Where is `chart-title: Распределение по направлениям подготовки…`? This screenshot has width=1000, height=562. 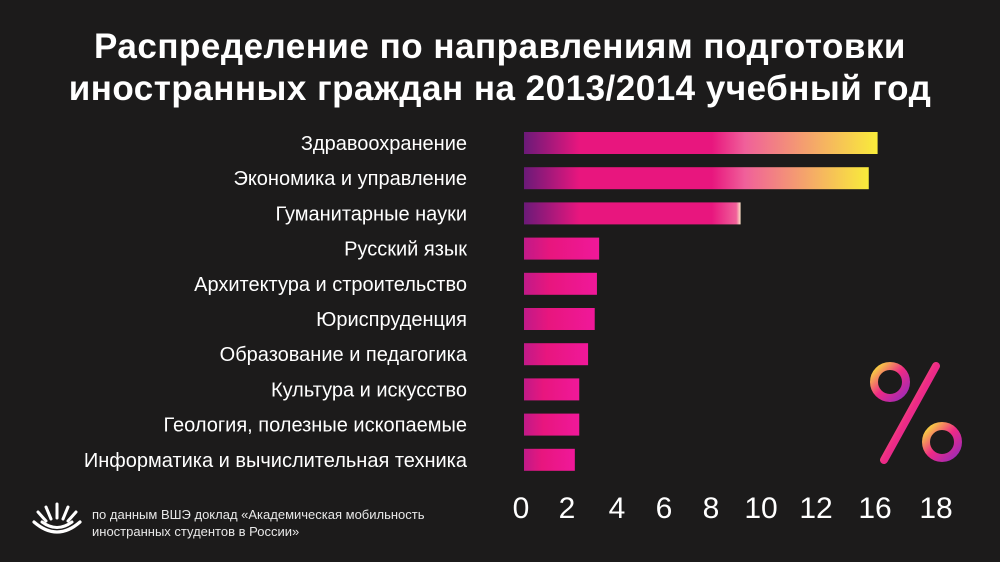
chart-title: Распределение по направлениям подготовки… is located at coordinates (500, 68).